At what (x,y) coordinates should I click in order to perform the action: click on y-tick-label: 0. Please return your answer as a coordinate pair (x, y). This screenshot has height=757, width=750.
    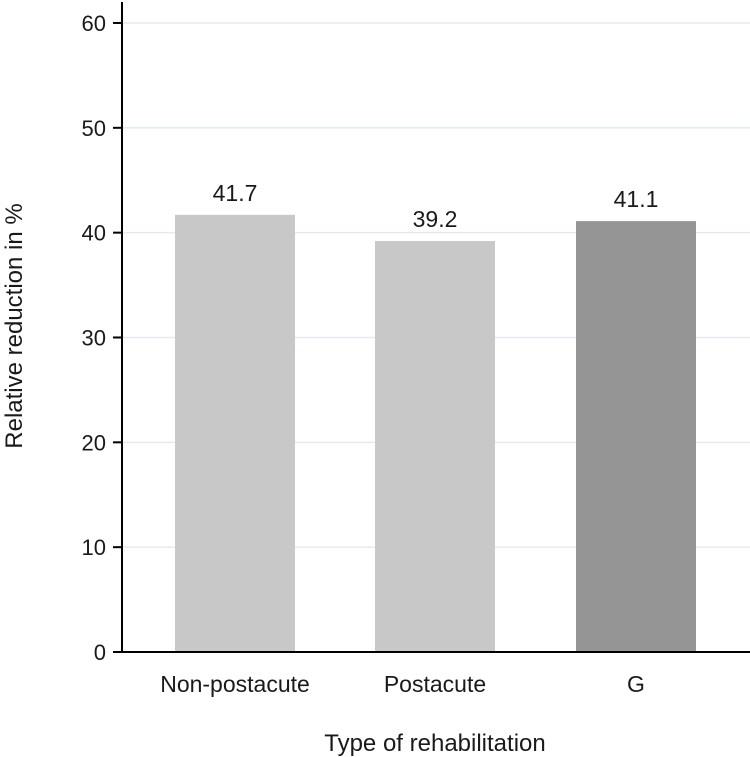
    Looking at the image, I should click on (100, 652).